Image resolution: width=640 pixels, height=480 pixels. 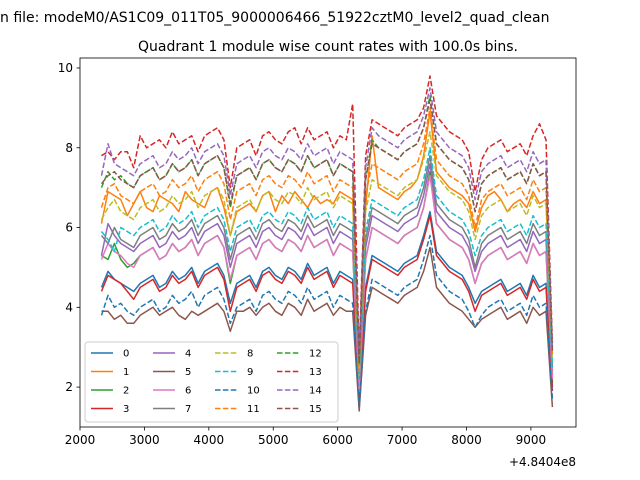 I want to click on y-tick-label: 2, so click(x=69, y=387).